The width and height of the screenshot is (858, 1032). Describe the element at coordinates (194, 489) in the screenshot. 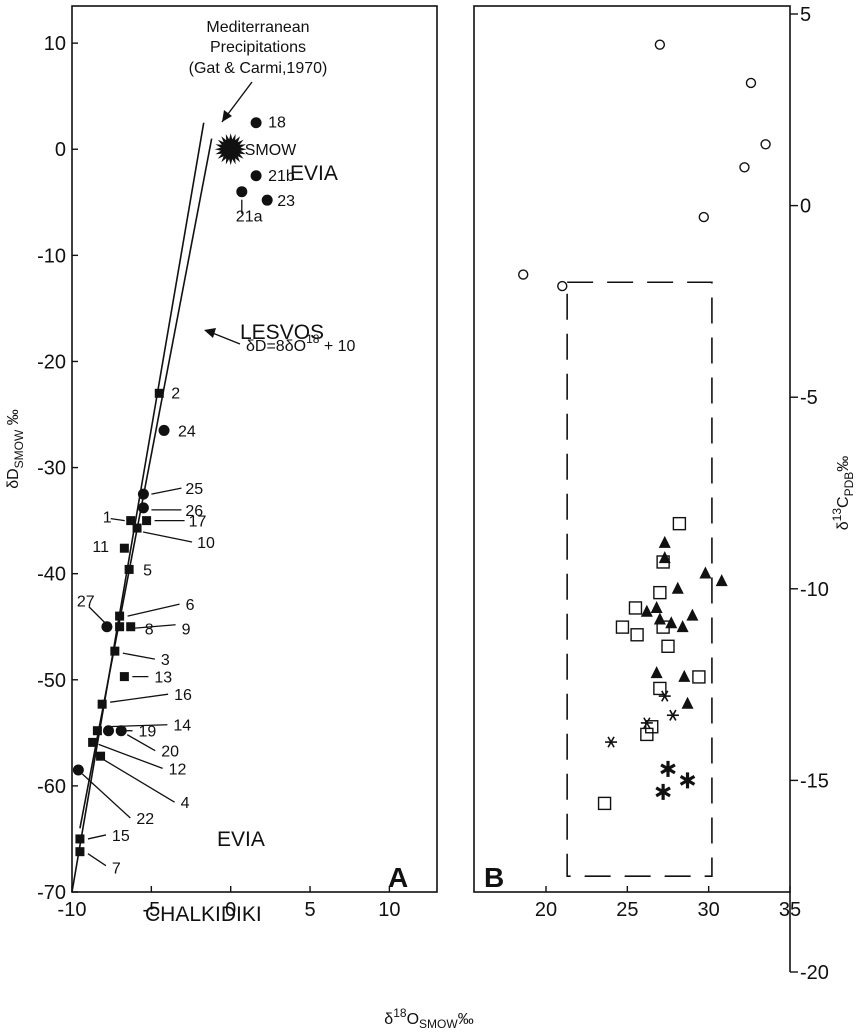

I see `point-label-25: 25` at that location.